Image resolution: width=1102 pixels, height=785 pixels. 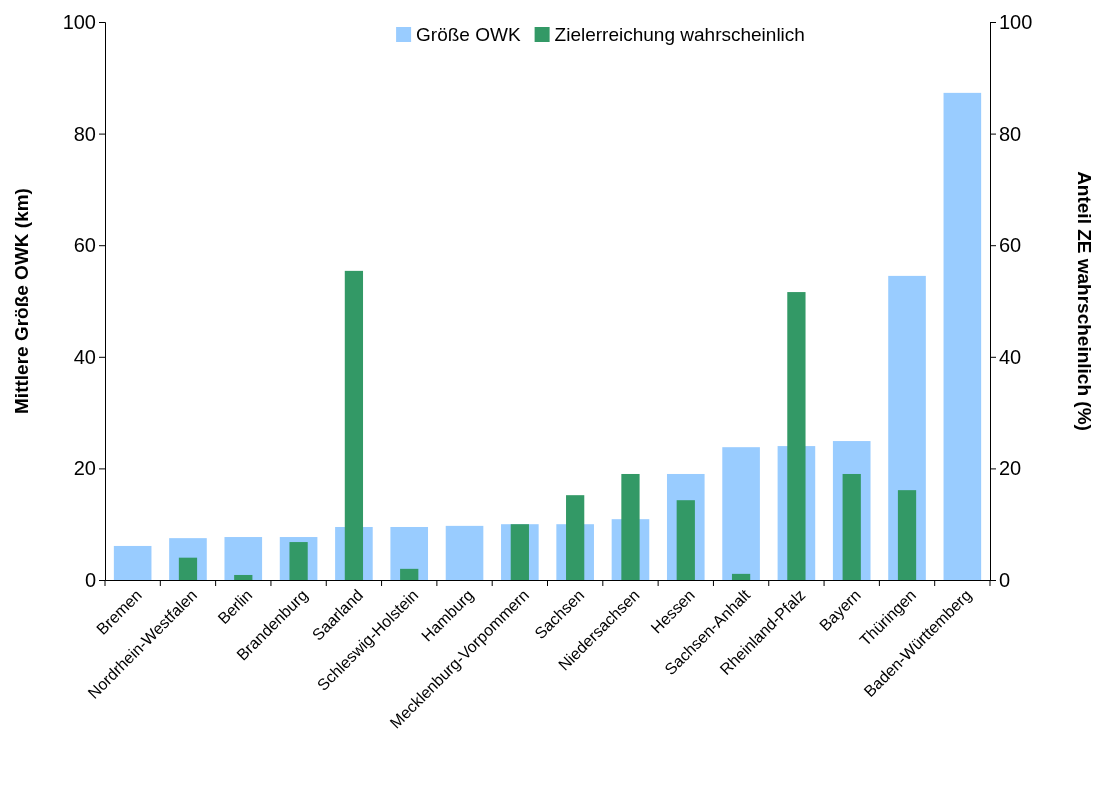 I want to click on legend-label: Größe OWK, so click(x=468, y=34).